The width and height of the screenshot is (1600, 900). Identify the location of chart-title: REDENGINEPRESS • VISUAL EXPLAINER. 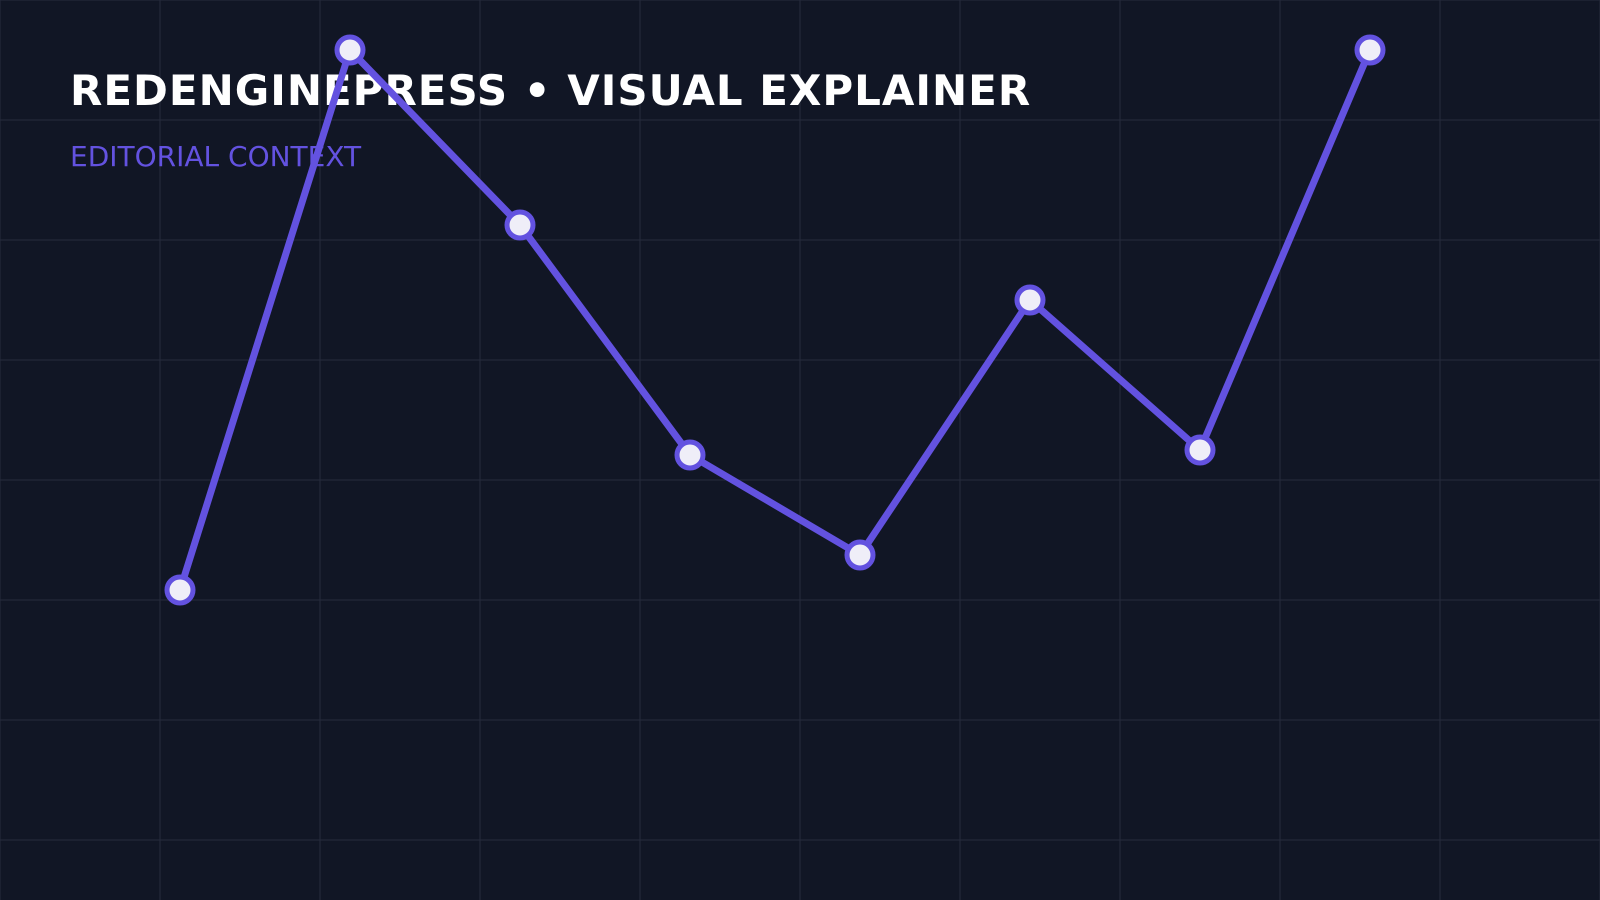
(551, 90).